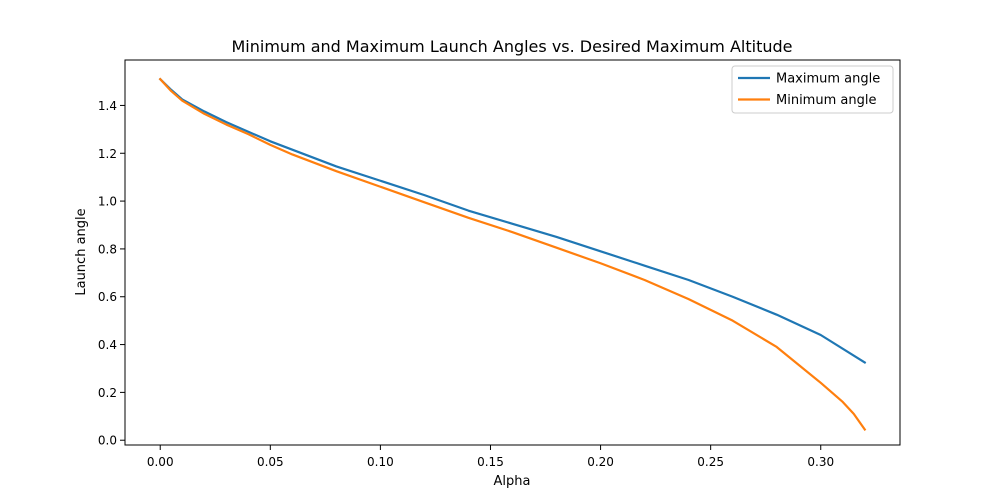  I want to click on y-tick-label: 0.2, so click(107, 393).